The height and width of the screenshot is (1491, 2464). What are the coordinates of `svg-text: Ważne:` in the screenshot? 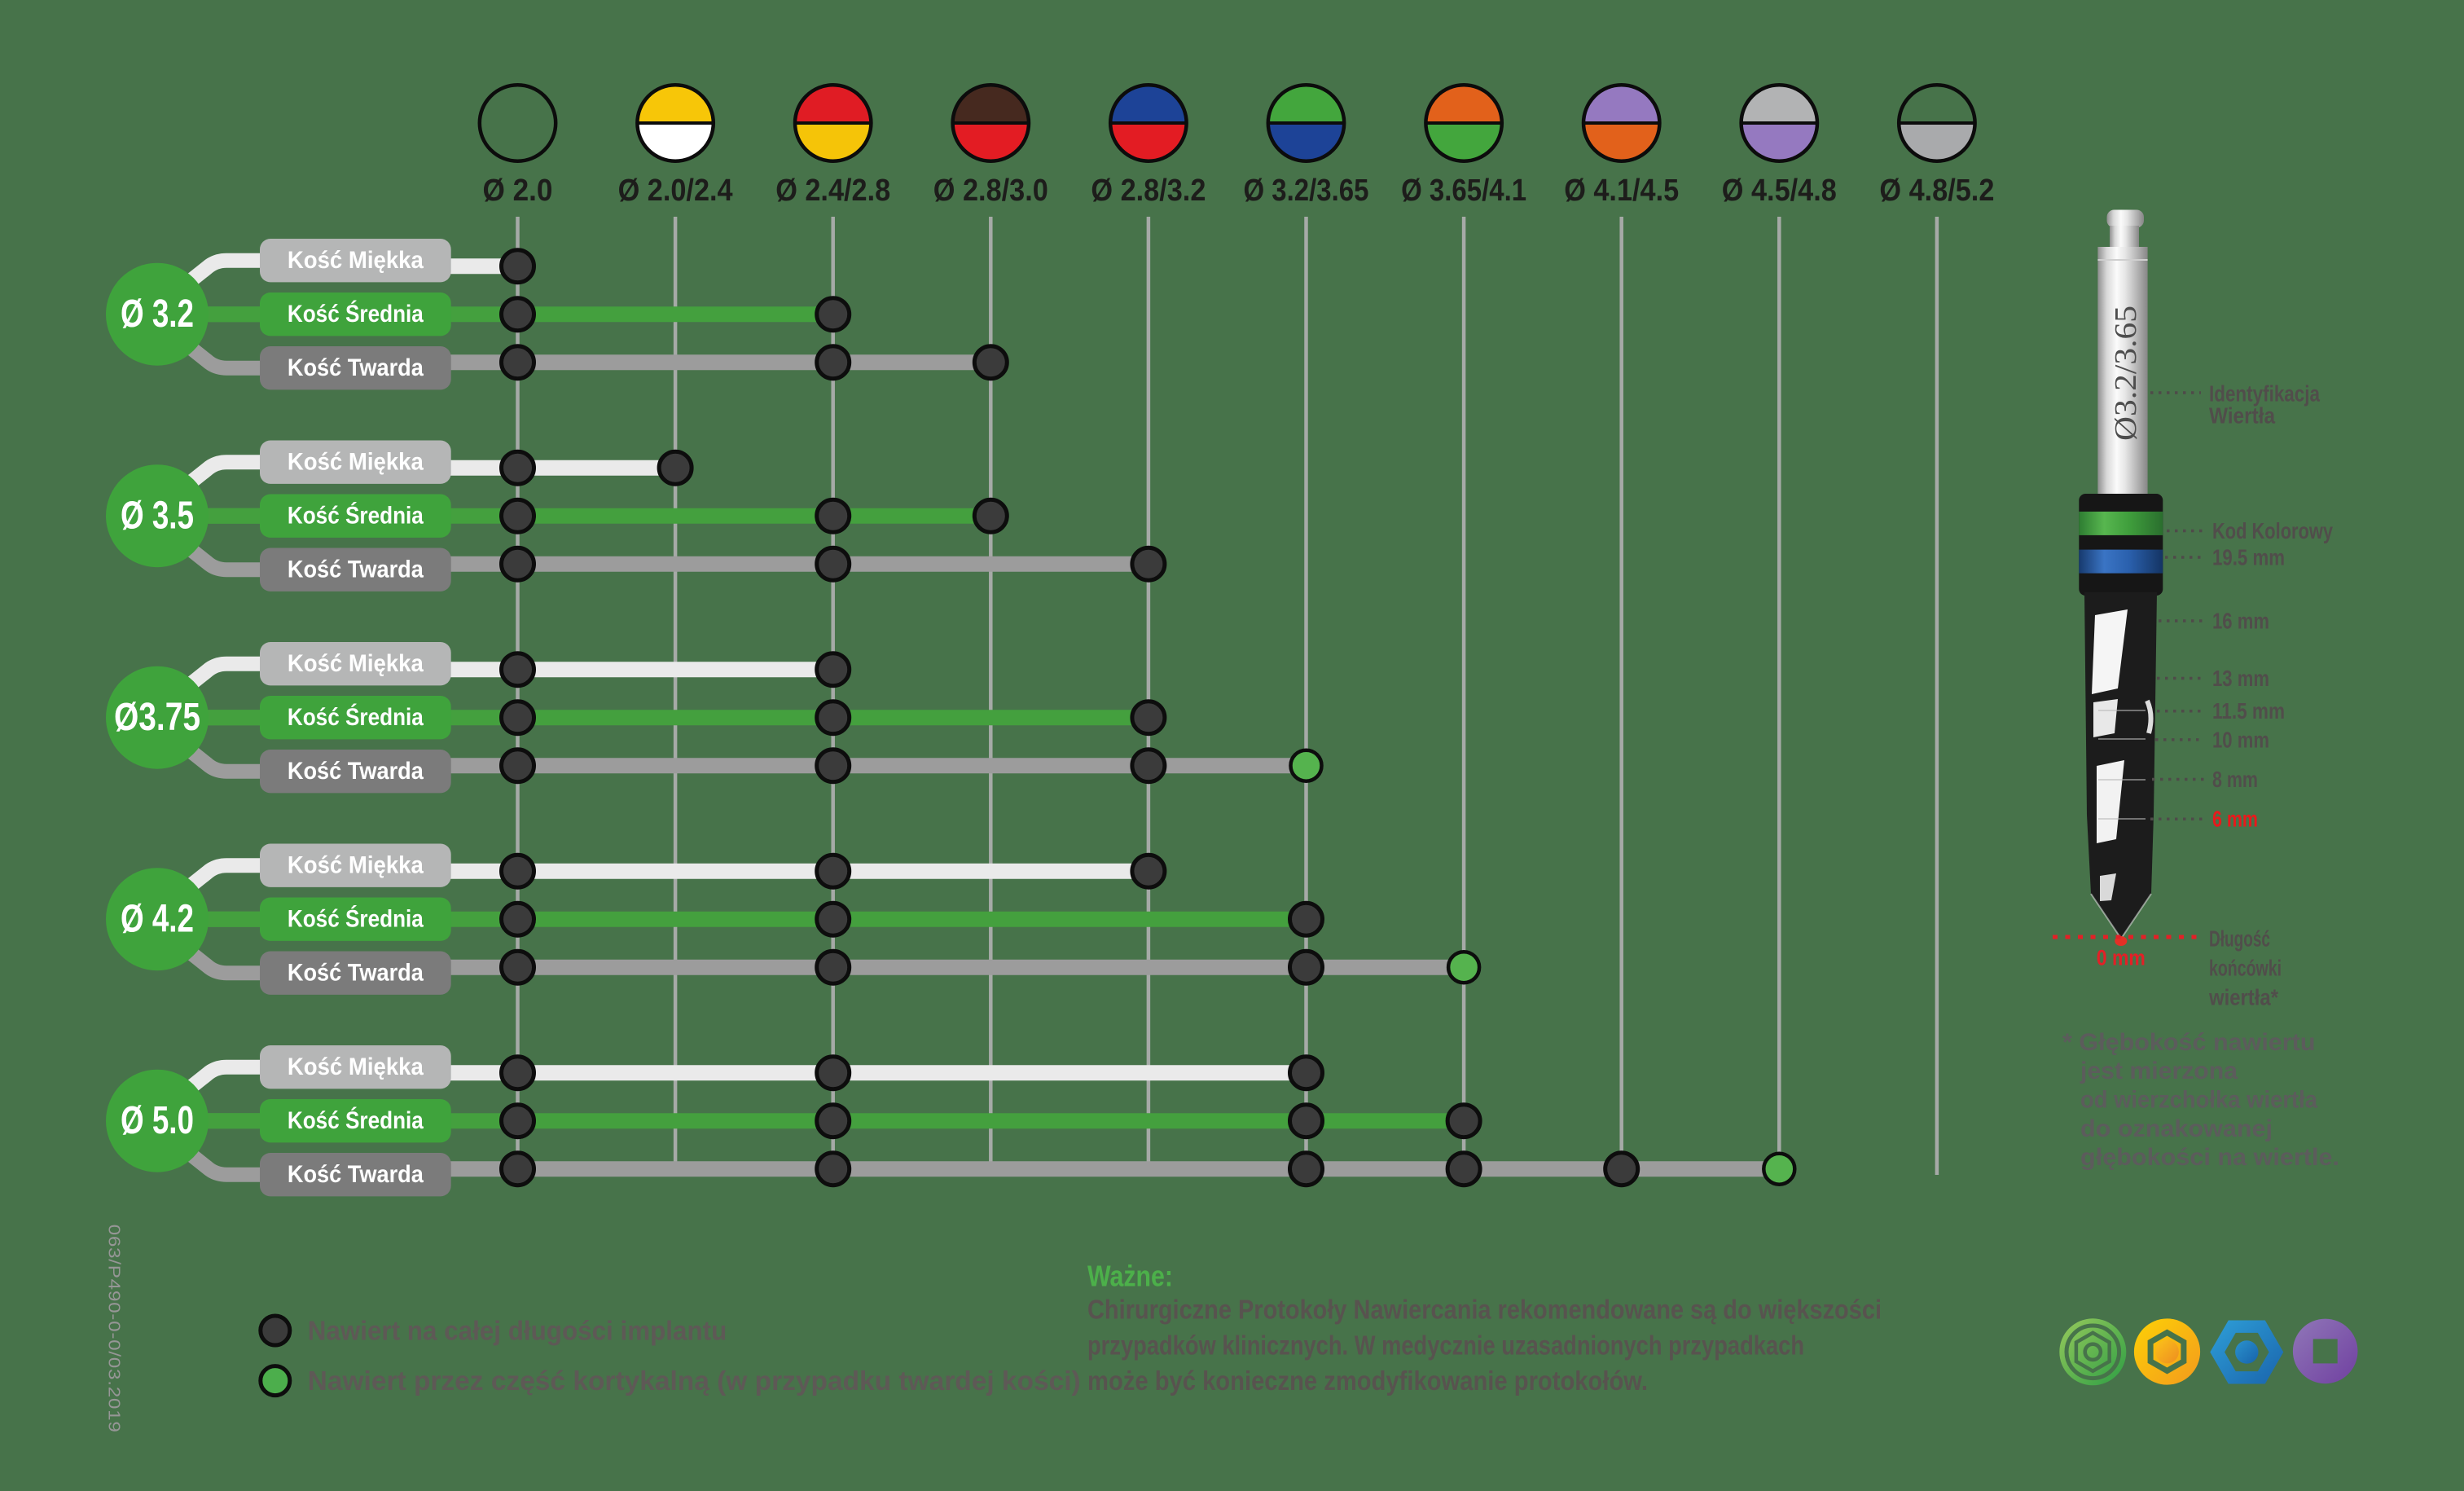 It's located at (1130, 1276).